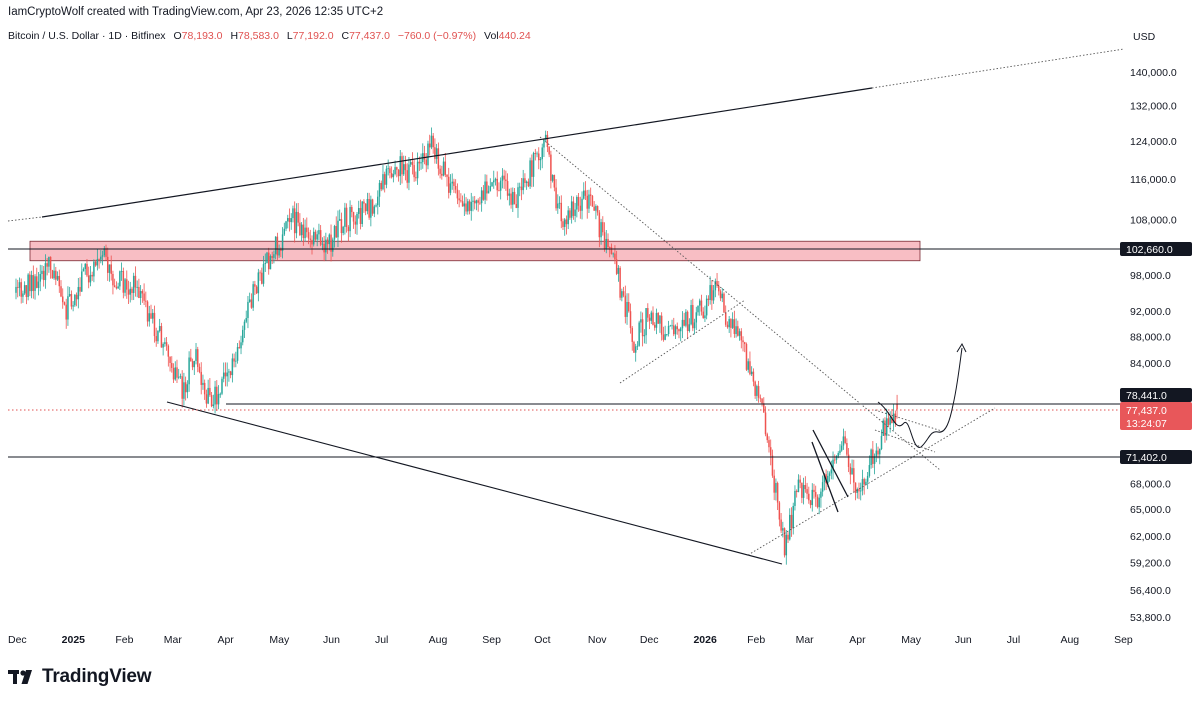 Image resolution: width=1199 pixels, height=701 pixels. Describe the element at coordinates (920, 397) in the screenshot. I see `projected-path` at that location.